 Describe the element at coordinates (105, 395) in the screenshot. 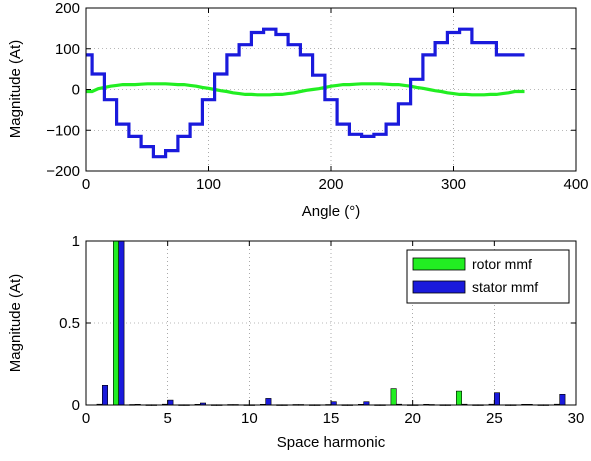

I see `bar-stator-mmf-h1` at that location.